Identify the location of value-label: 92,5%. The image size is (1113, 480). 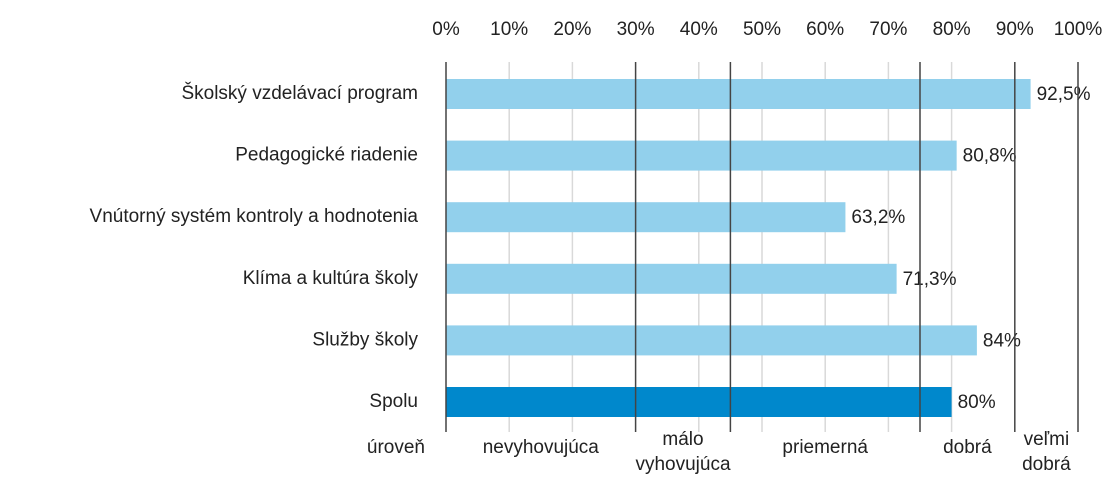
(1064, 94).